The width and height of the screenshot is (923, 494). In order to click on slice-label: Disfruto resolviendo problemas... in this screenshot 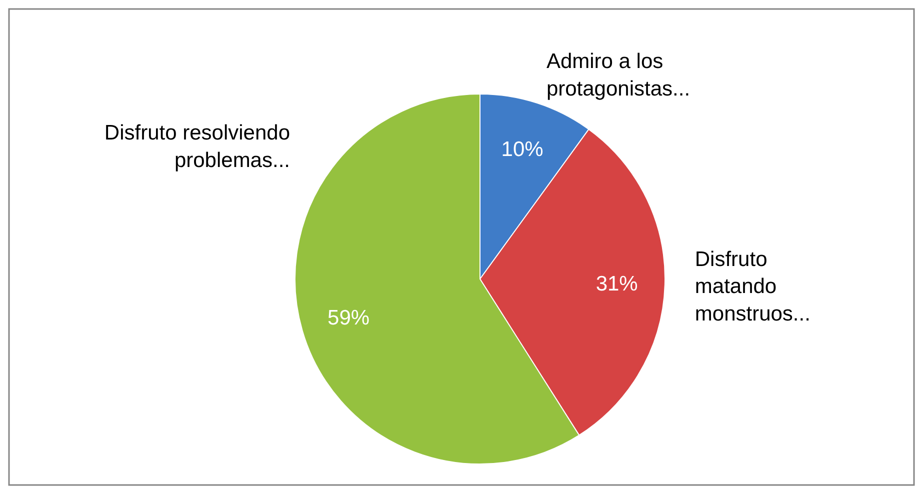, I will do `click(197, 147)`.